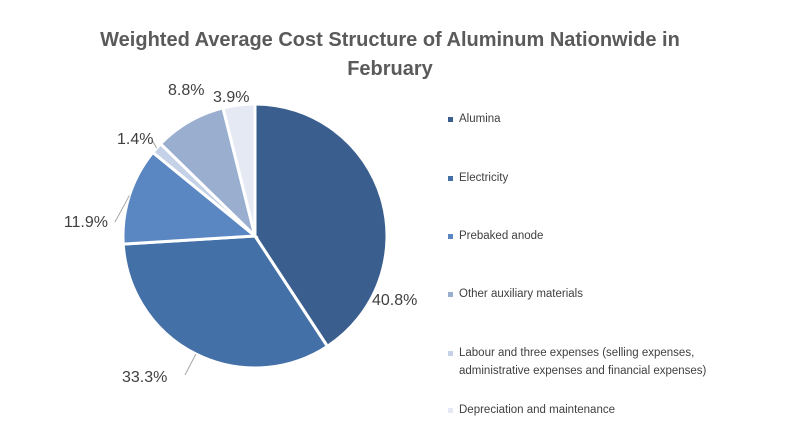  Describe the element at coordinates (231, 97) in the screenshot. I see `slice-label-5: 3.9%` at that location.